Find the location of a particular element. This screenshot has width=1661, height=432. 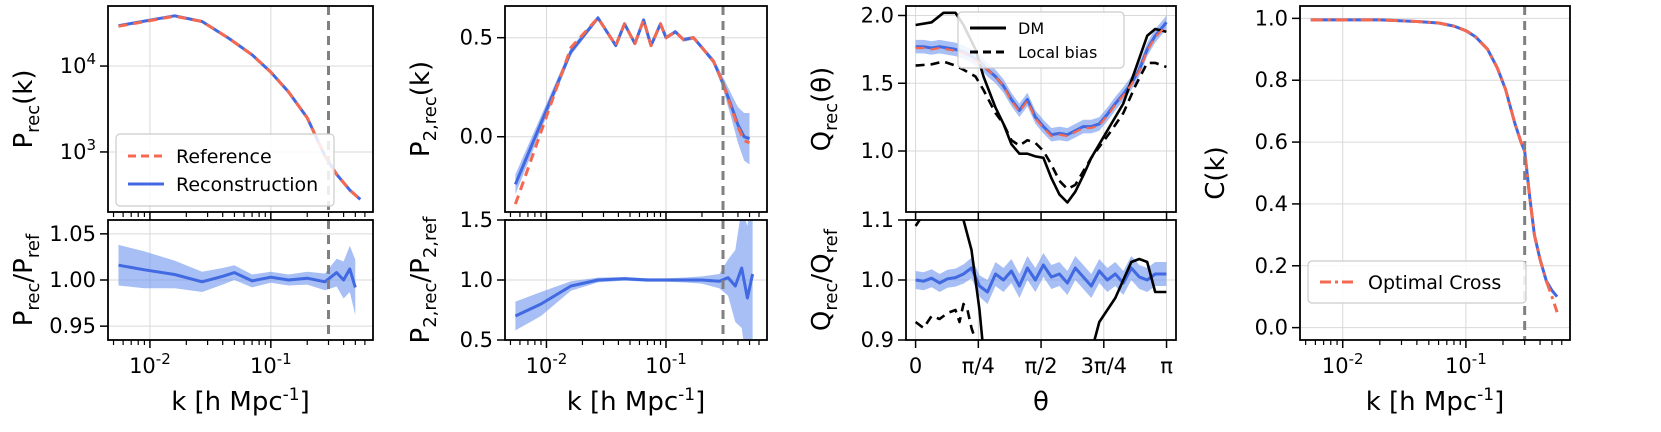

panel-p3_top: 1.0 1.5 2.0 Qrec(θ) DM Local bias is located at coordinates (992, 111).